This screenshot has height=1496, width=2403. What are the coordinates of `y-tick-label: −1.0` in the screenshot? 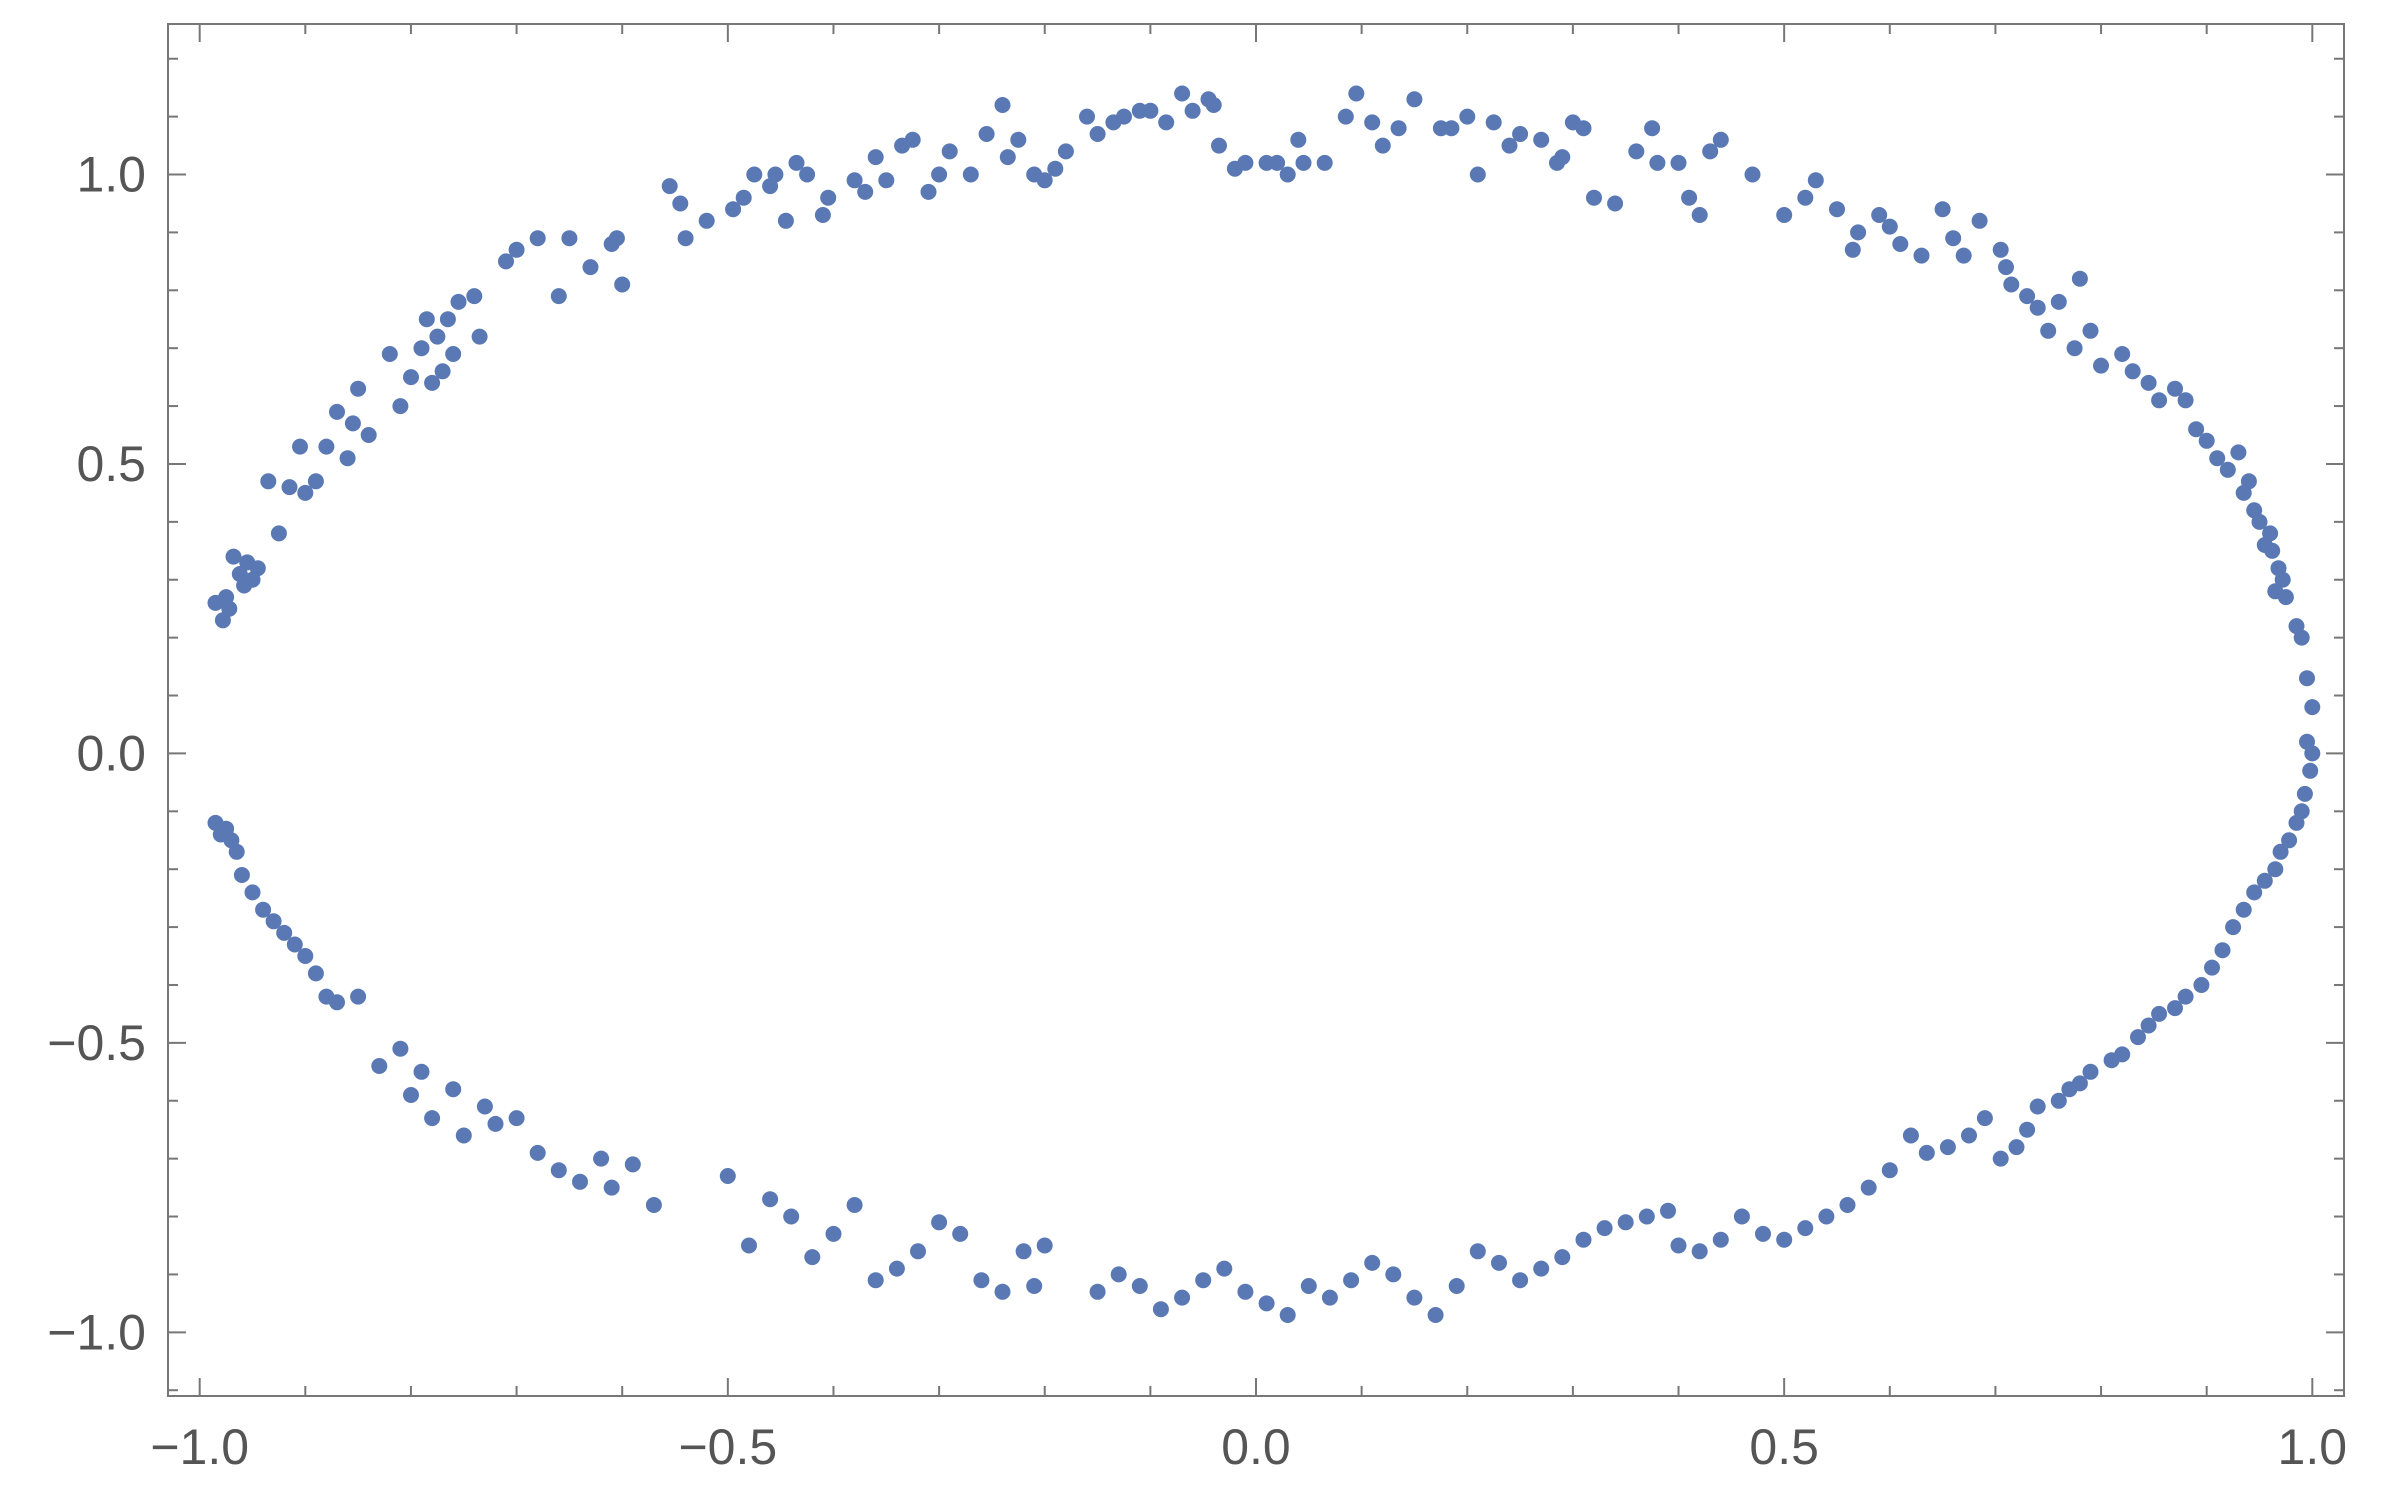 It's located at (96, 1332).